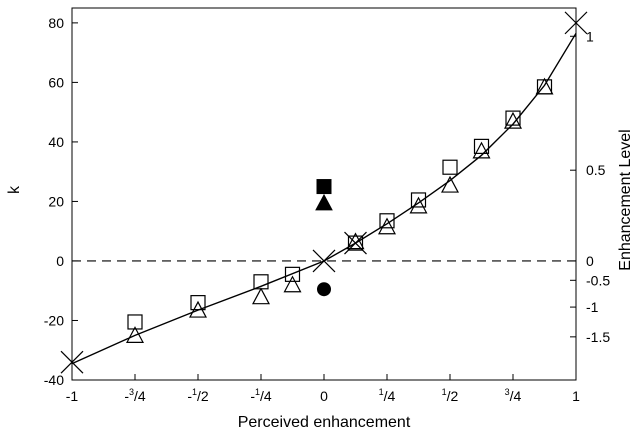 This screenshot has height=434, width=636. What do you see at coordinates (324, 187) in the screenshot?
I see `filled-square-point` at bounding box center [324, 187].